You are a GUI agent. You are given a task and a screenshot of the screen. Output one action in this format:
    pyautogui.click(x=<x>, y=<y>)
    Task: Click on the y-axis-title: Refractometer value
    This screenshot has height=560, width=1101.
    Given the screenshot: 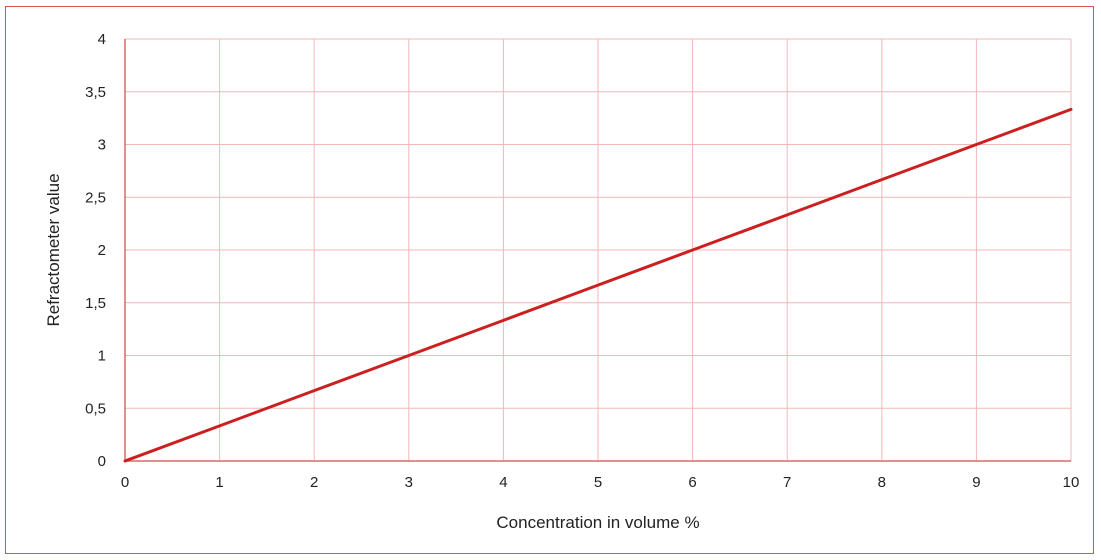 What is the action you would take?
    pyautogui.click(x=53, y=249)
    